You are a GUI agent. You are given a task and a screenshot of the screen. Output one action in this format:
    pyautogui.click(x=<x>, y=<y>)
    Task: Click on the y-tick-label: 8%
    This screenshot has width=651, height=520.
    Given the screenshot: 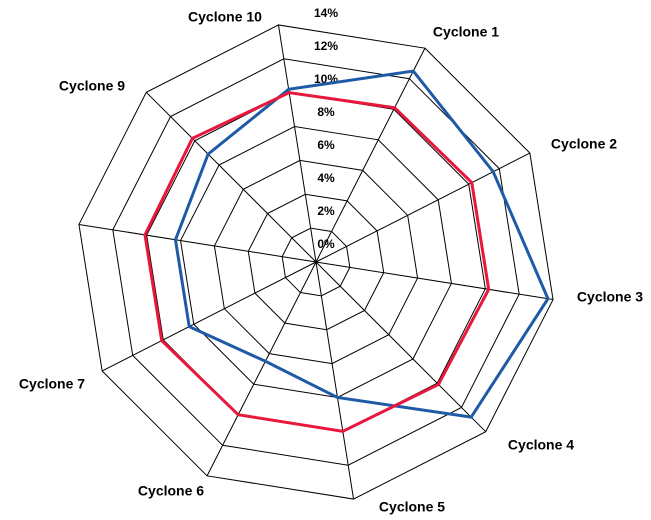 What is the action you would take?
    pyautogui.click(x=326, y=112)
    